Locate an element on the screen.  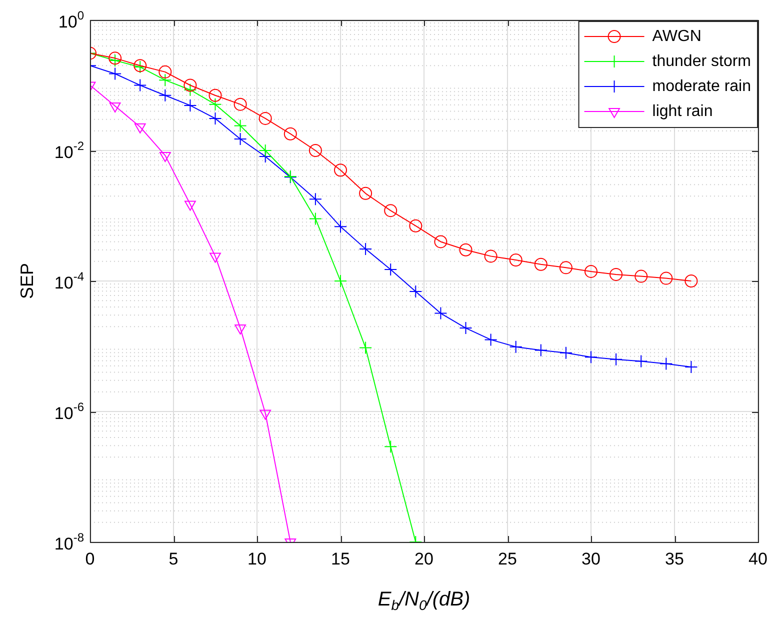
x-tick-label: 10 is located at coordinates (257, 559).